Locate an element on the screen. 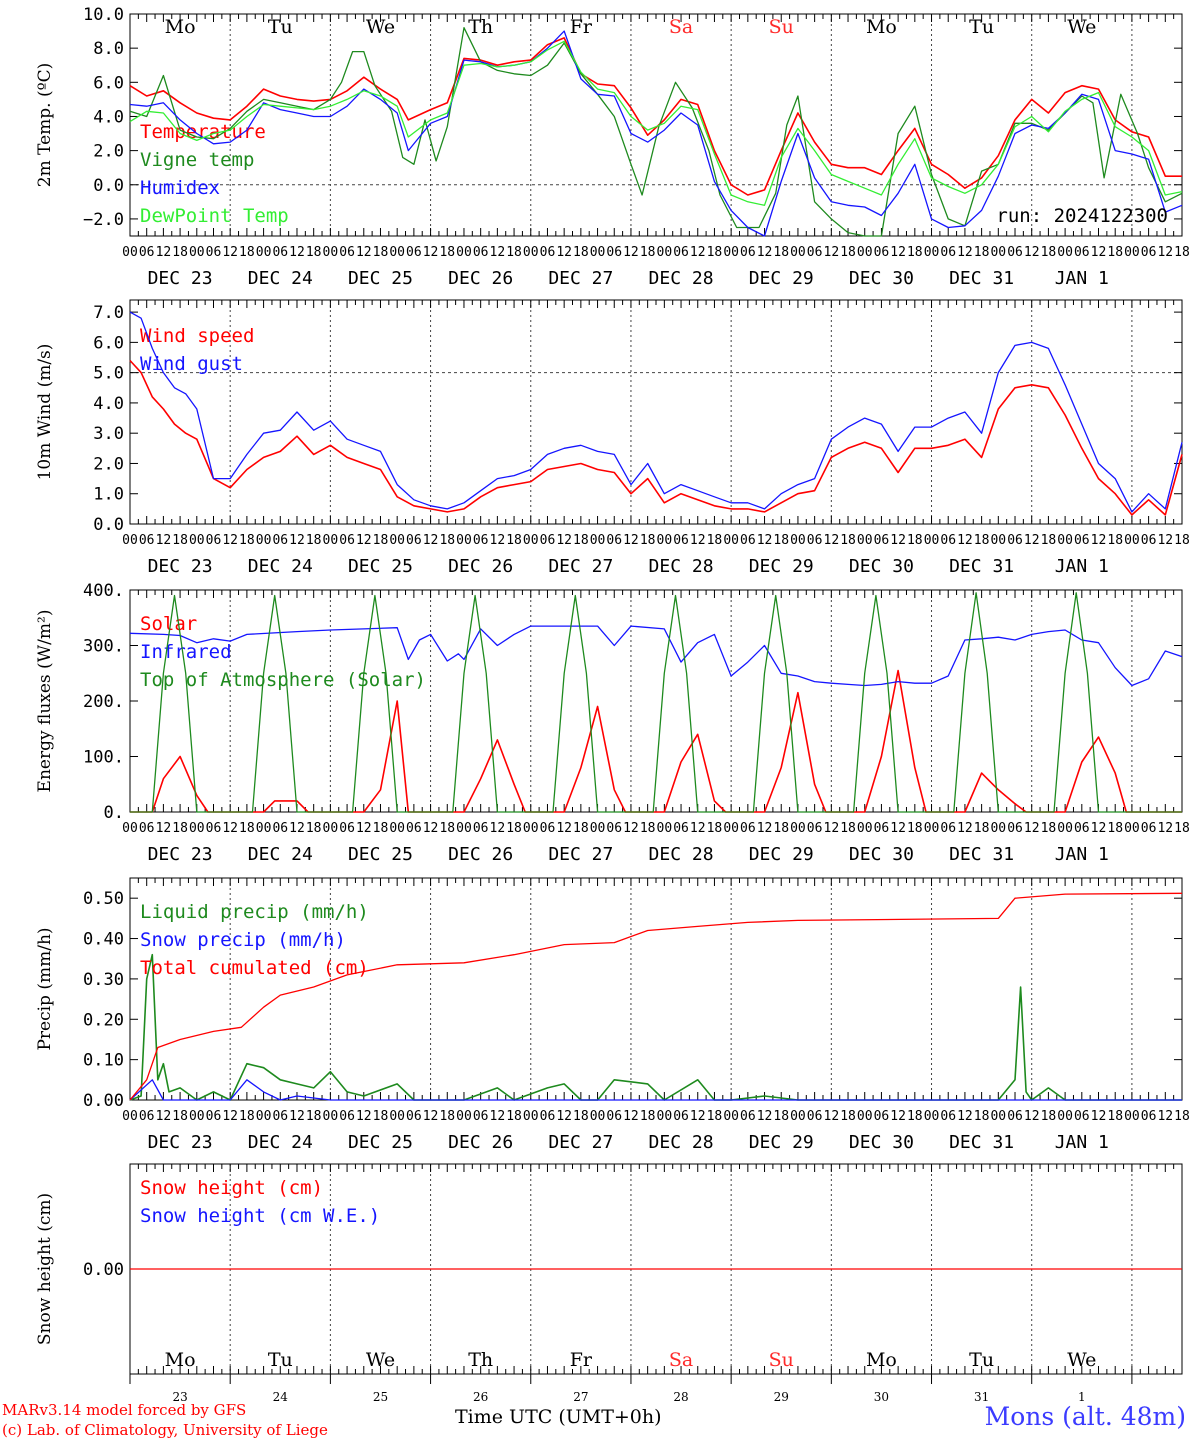  legend-entry: Vigne temp is located at coordinates (197, 160).